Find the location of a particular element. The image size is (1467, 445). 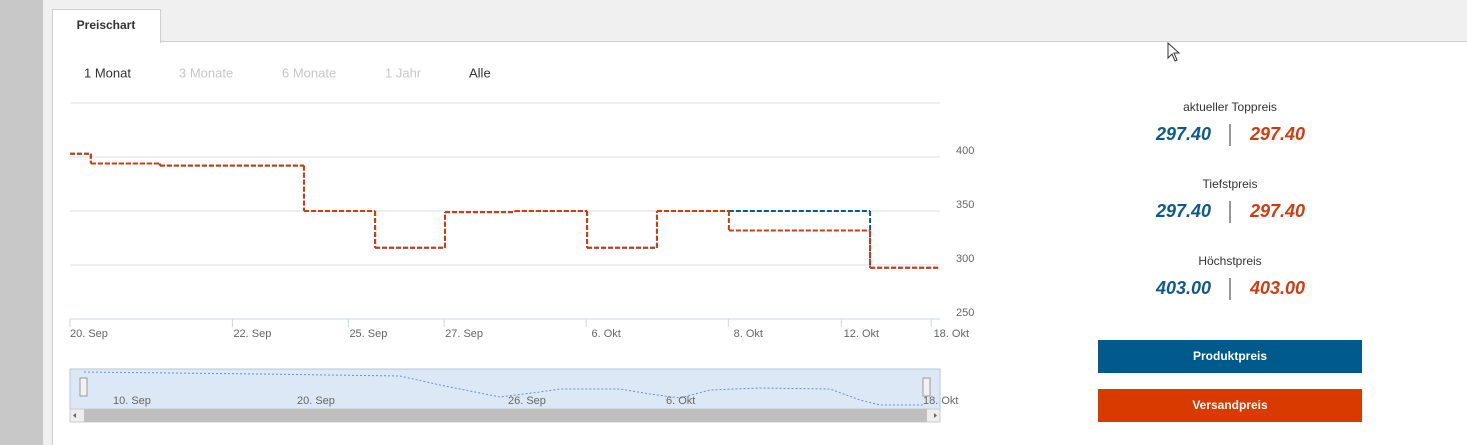

tab-label: Preischart is located at coordinates (106, 25).